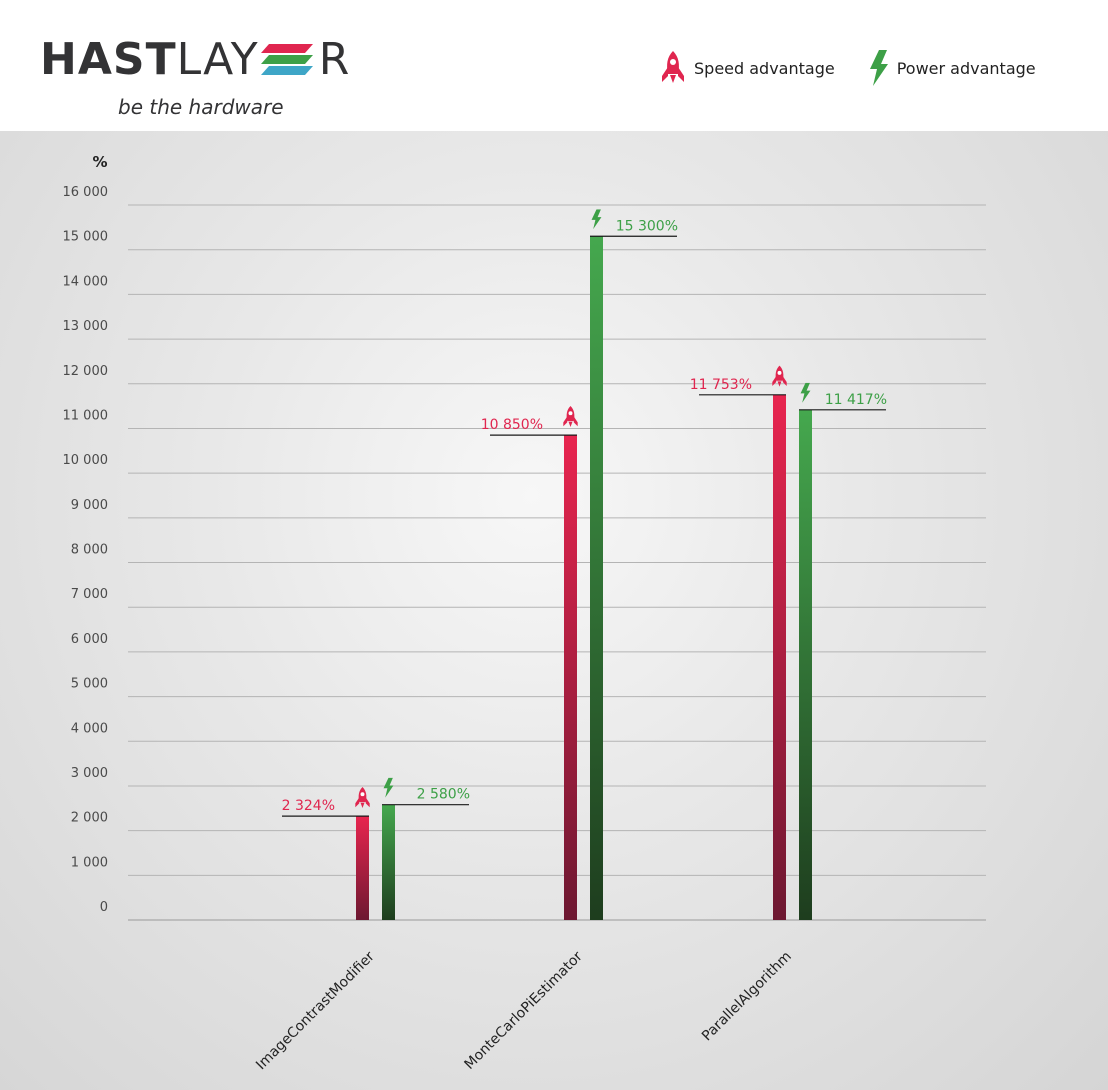 The image size is (1108, 1090). I want to click on legend-label-speed: Speed advantage, so click(764, 68).